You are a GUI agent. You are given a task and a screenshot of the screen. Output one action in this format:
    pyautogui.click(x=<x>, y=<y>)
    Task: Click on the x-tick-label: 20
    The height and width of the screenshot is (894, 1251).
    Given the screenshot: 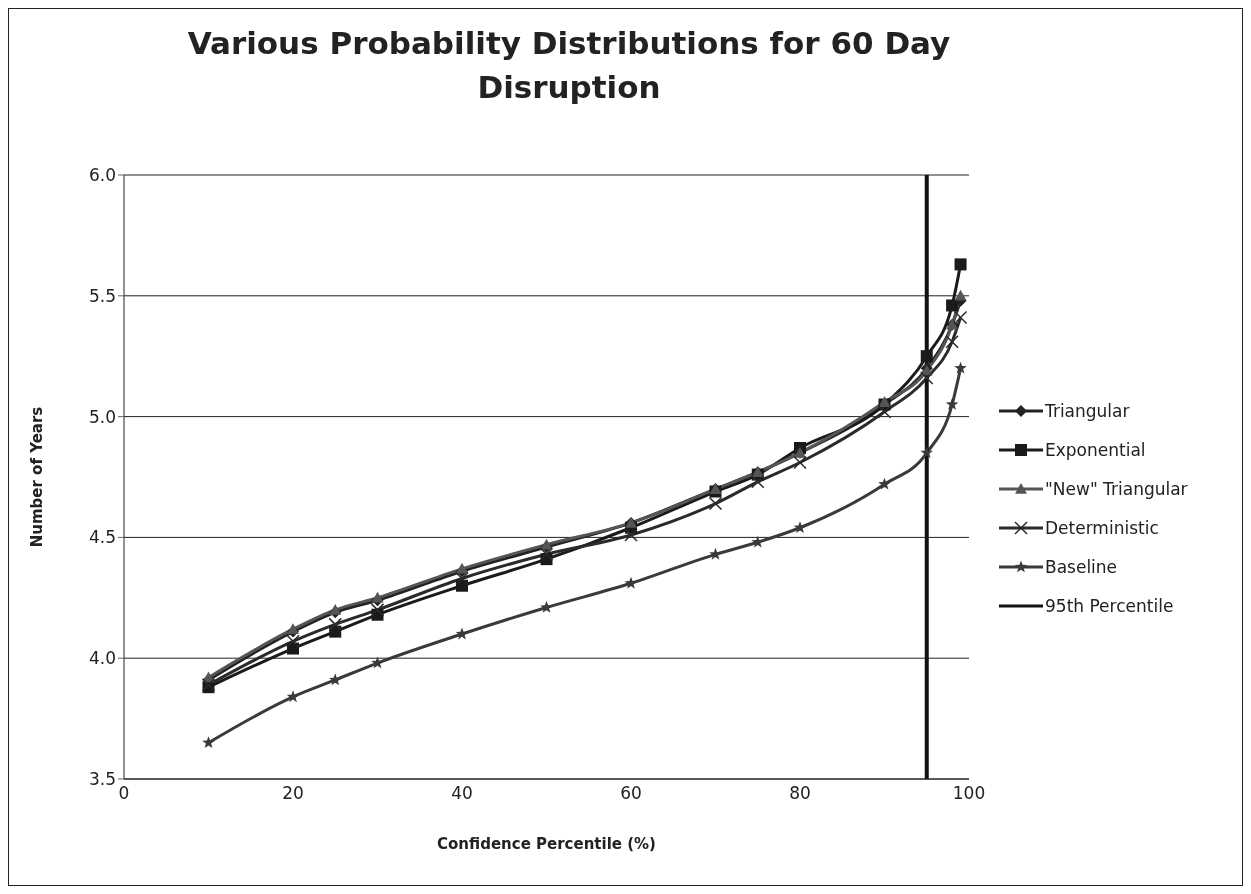 What is the action you would take?
    pyautogui.click(x=293, y=793)
    